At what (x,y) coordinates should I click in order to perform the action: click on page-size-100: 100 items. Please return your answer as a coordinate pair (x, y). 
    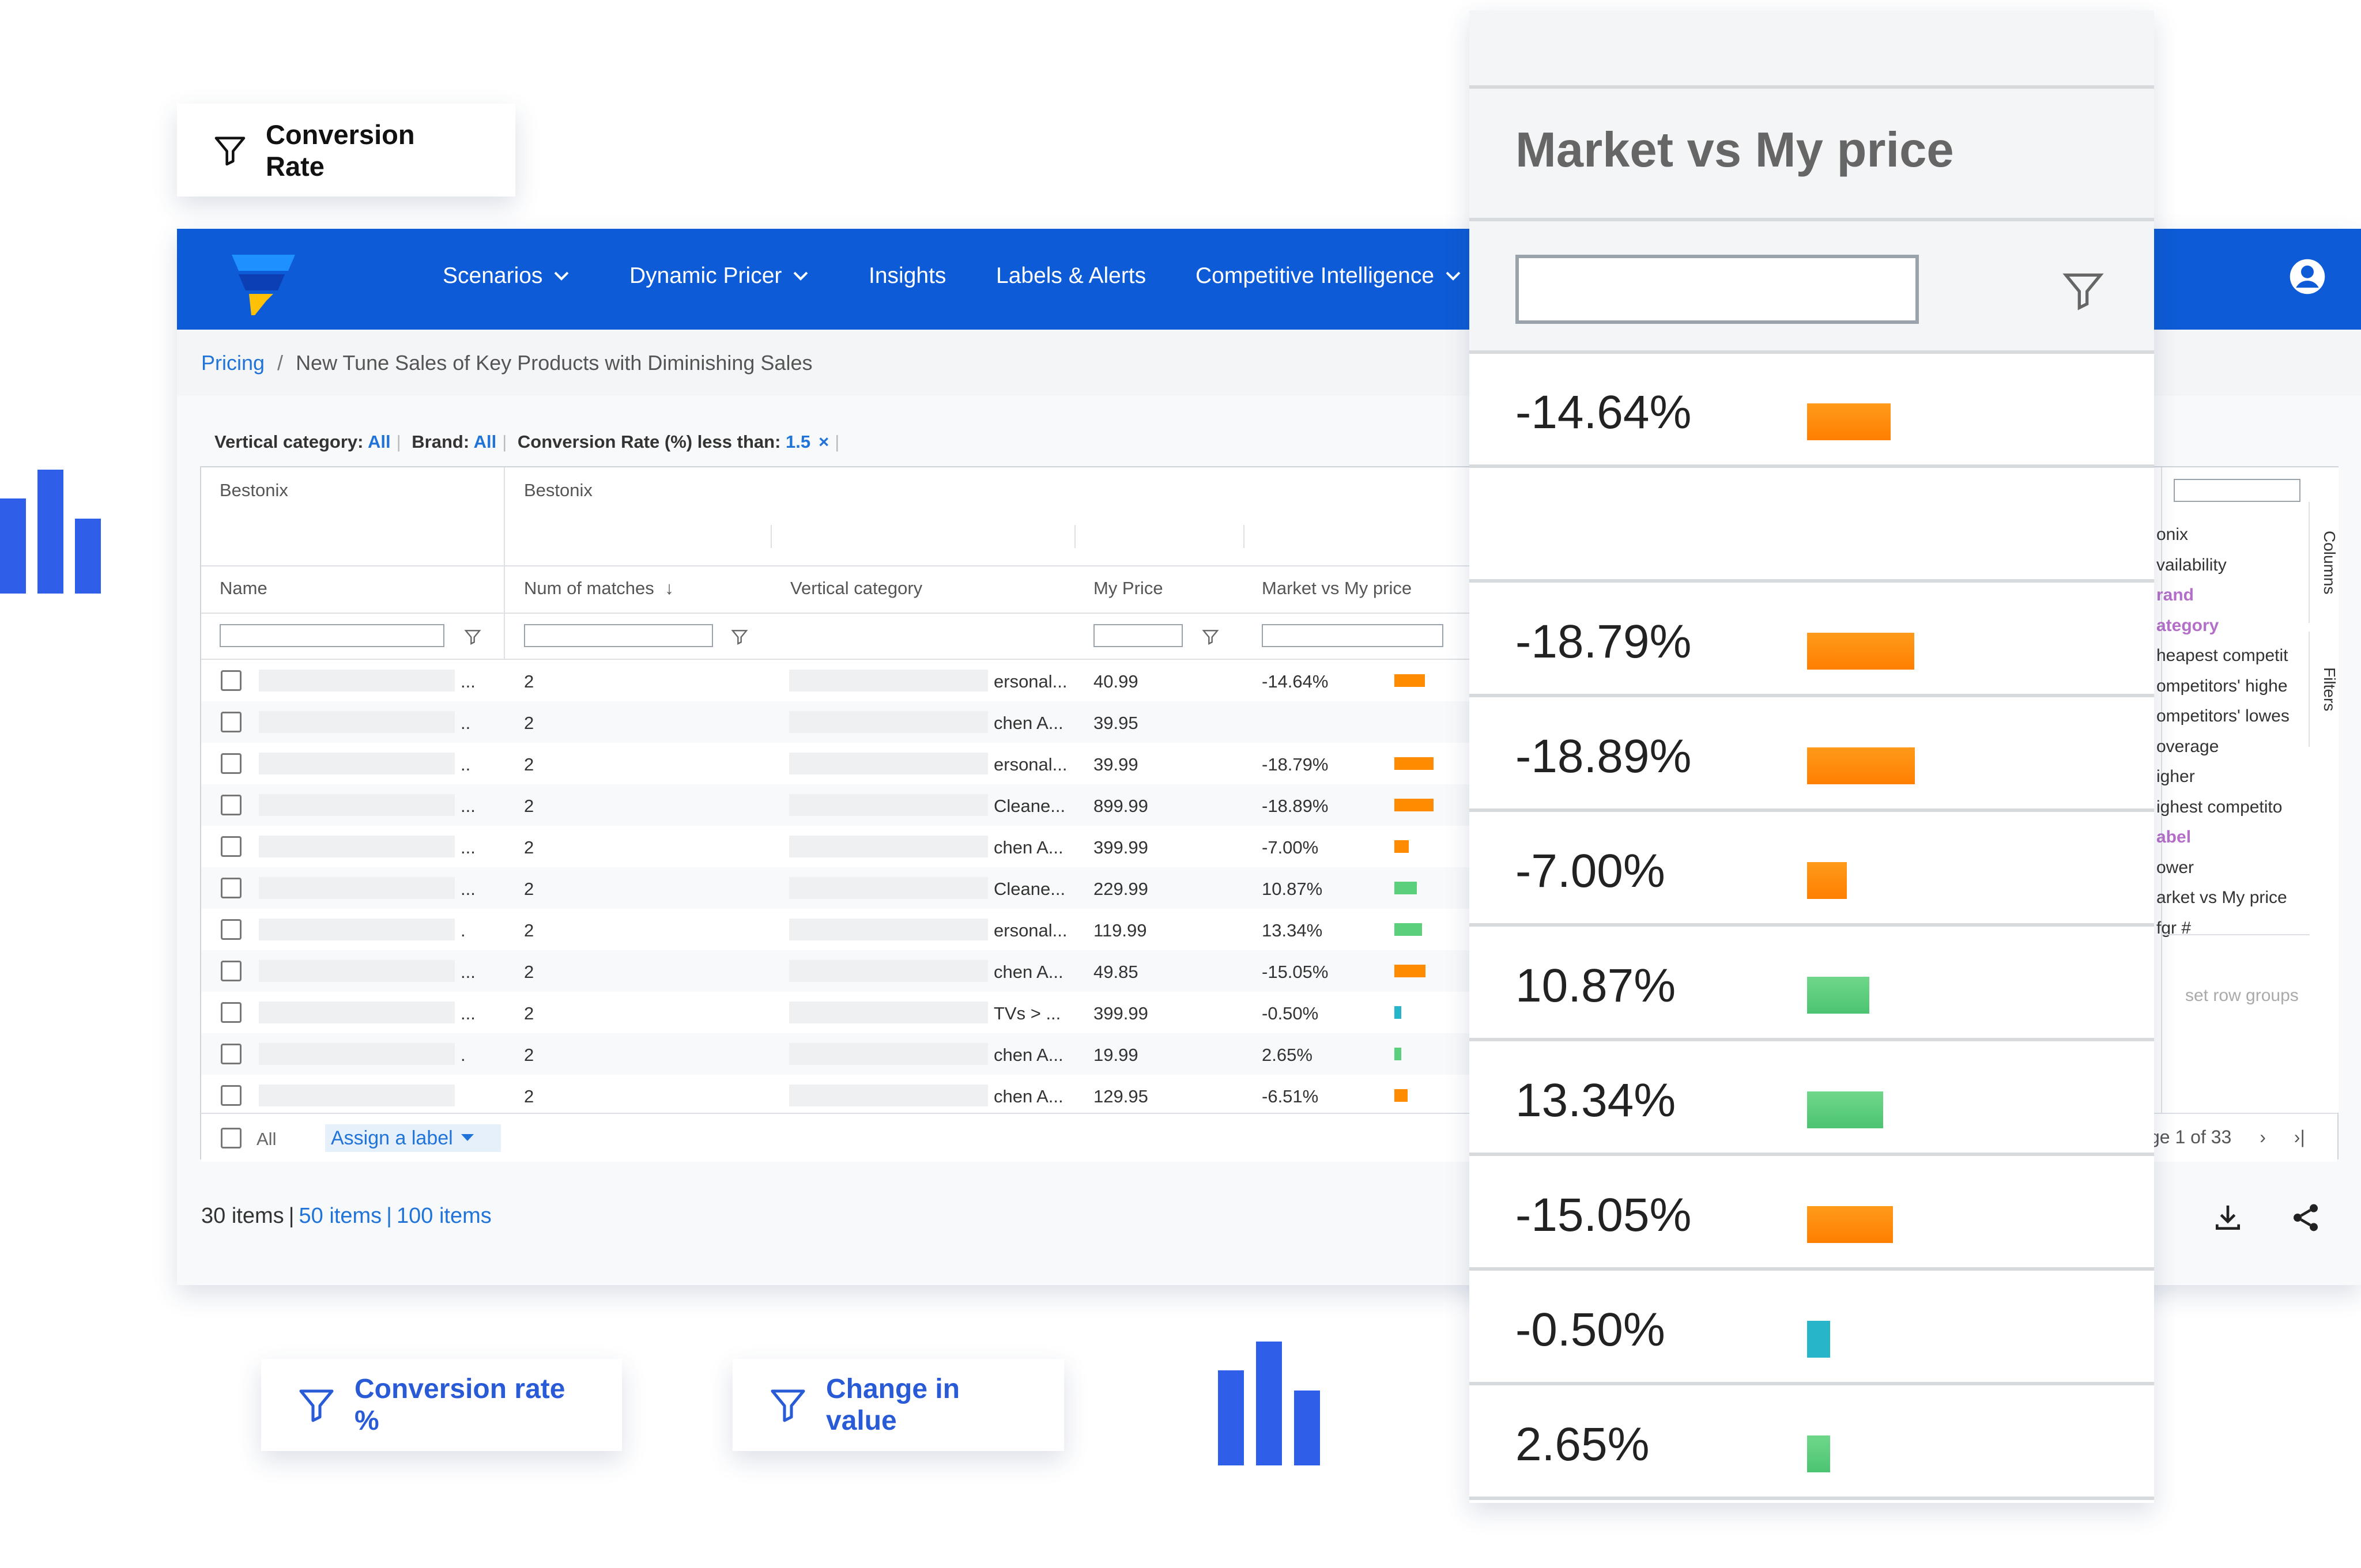
    Looking at the image, I should click on (444, 1216).